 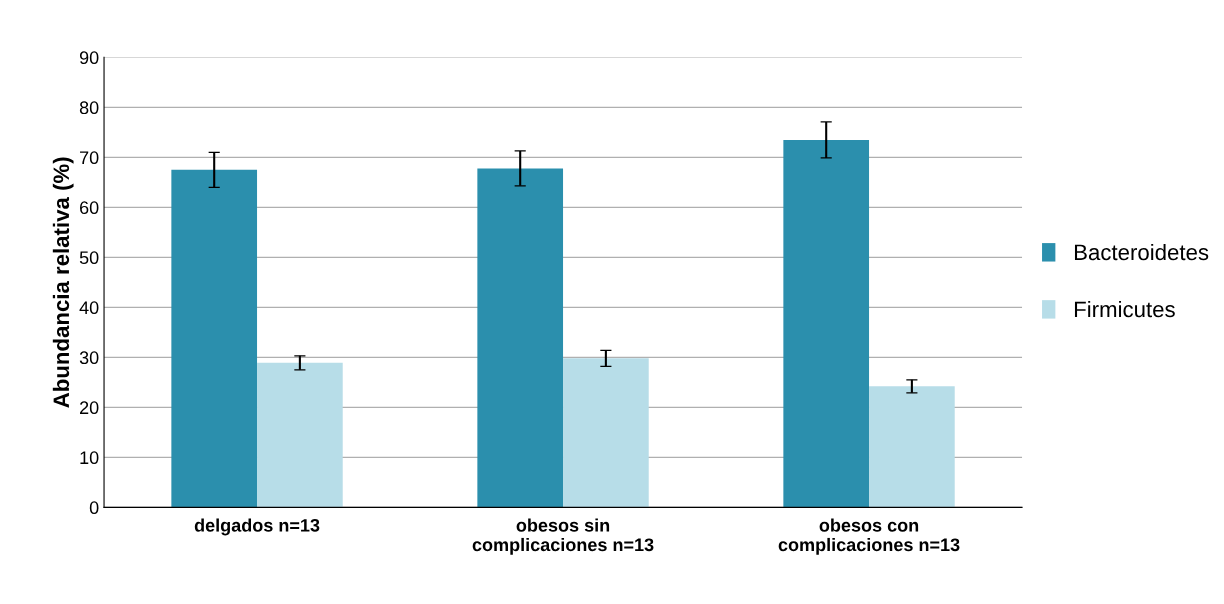 I want to click on x-tick-label: delgados n=13, so click(x=257, y=527).